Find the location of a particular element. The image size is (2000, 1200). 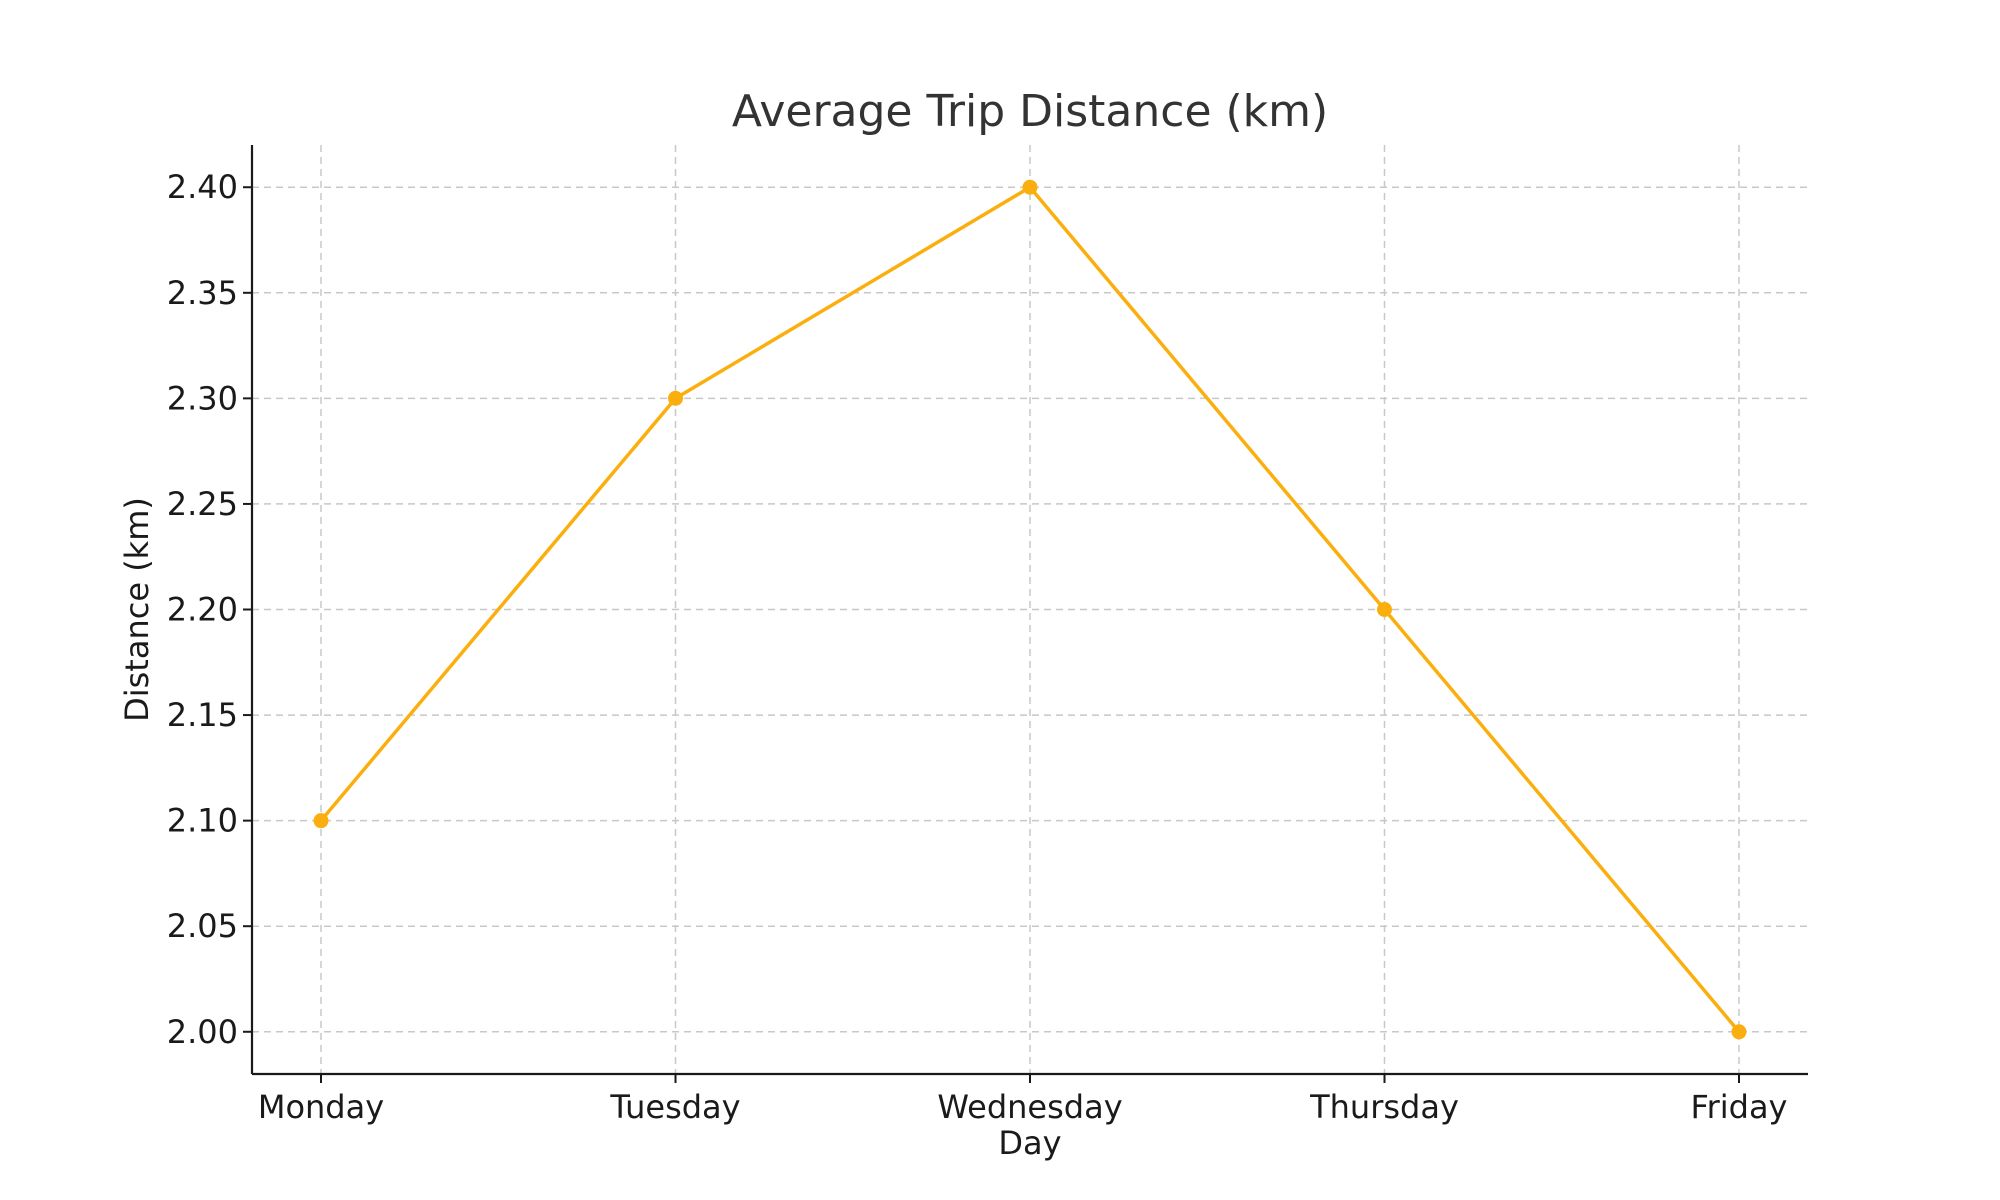

x-tick-label: Monday is located at coordinates (321, 1107).